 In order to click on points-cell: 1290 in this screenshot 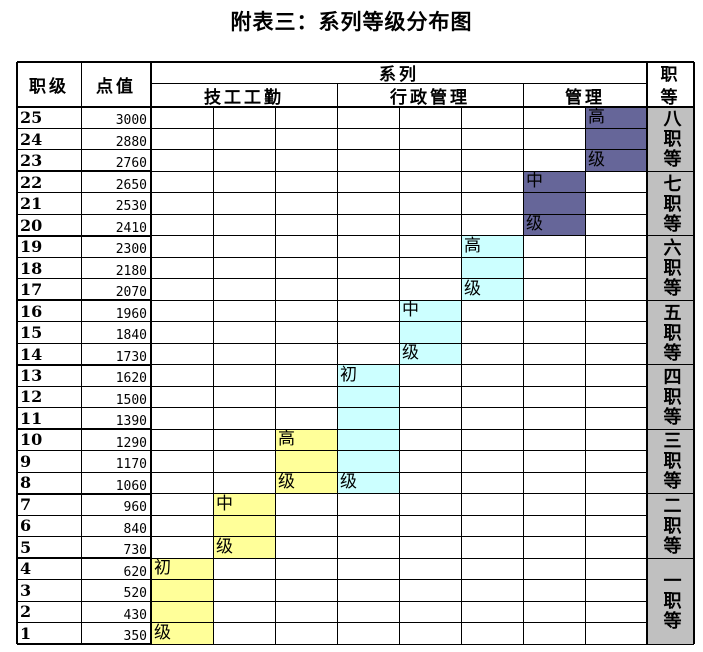, I will do `click(131, 443)`.